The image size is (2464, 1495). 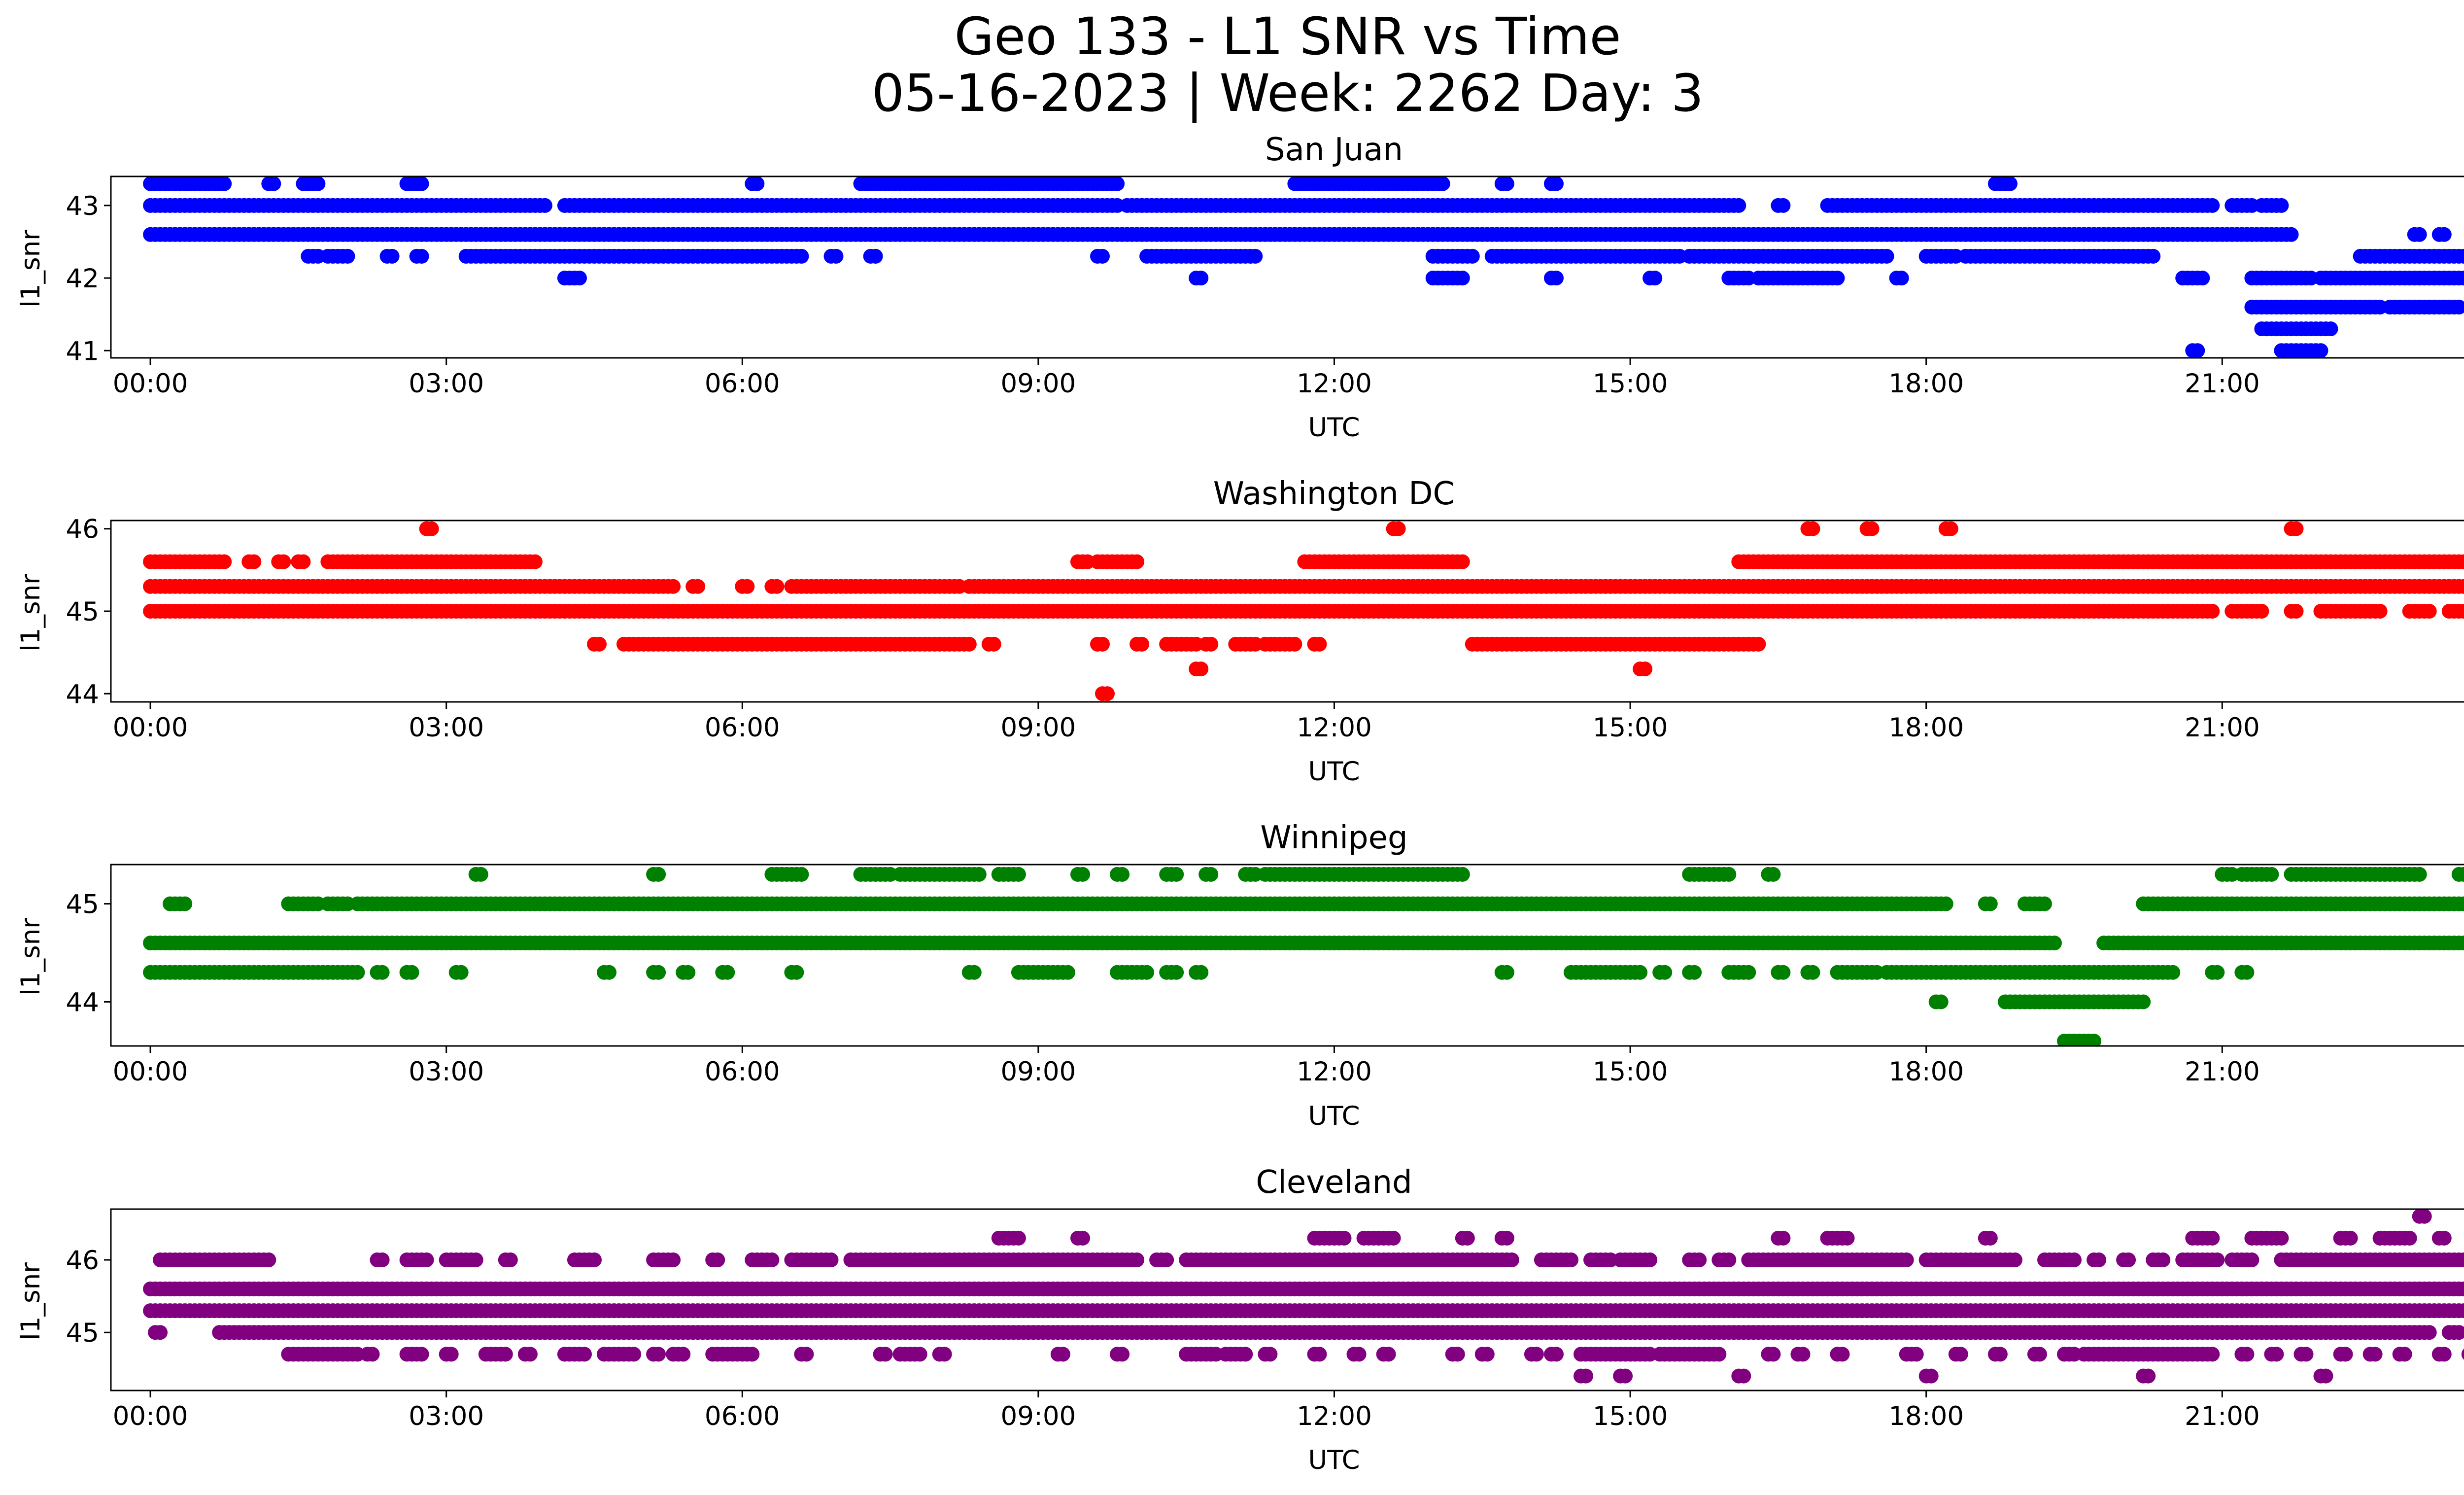 What do you see at coordinates (1334, 728) in the screenshot?
I see `x-tick-label: 12:00` at bounding box center [1334, 728].